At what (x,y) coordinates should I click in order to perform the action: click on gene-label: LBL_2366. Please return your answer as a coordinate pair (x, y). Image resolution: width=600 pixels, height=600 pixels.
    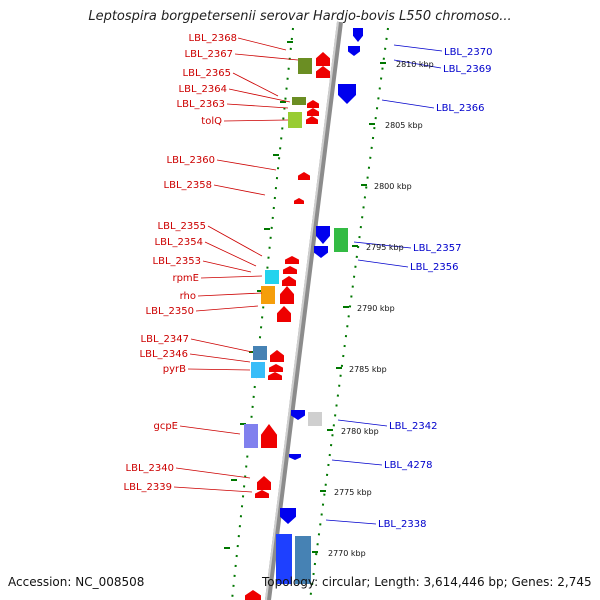
    Looking at the image, I should click on (460, 108).